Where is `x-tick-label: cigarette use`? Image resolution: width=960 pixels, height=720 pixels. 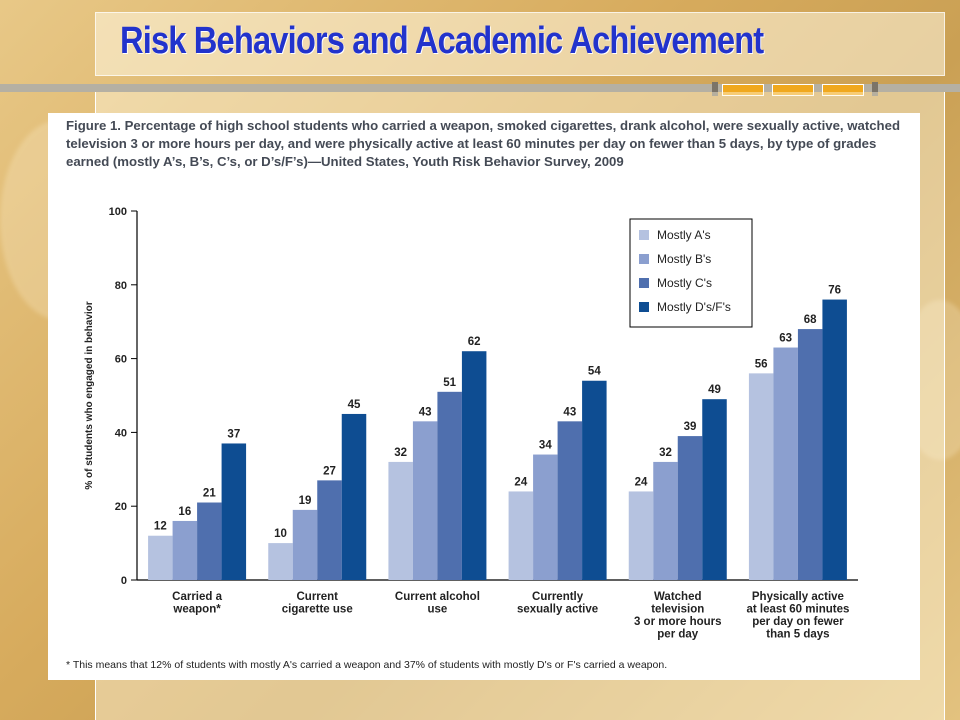 x-tick-label: cigarette use is located at coordinates (317, 610).